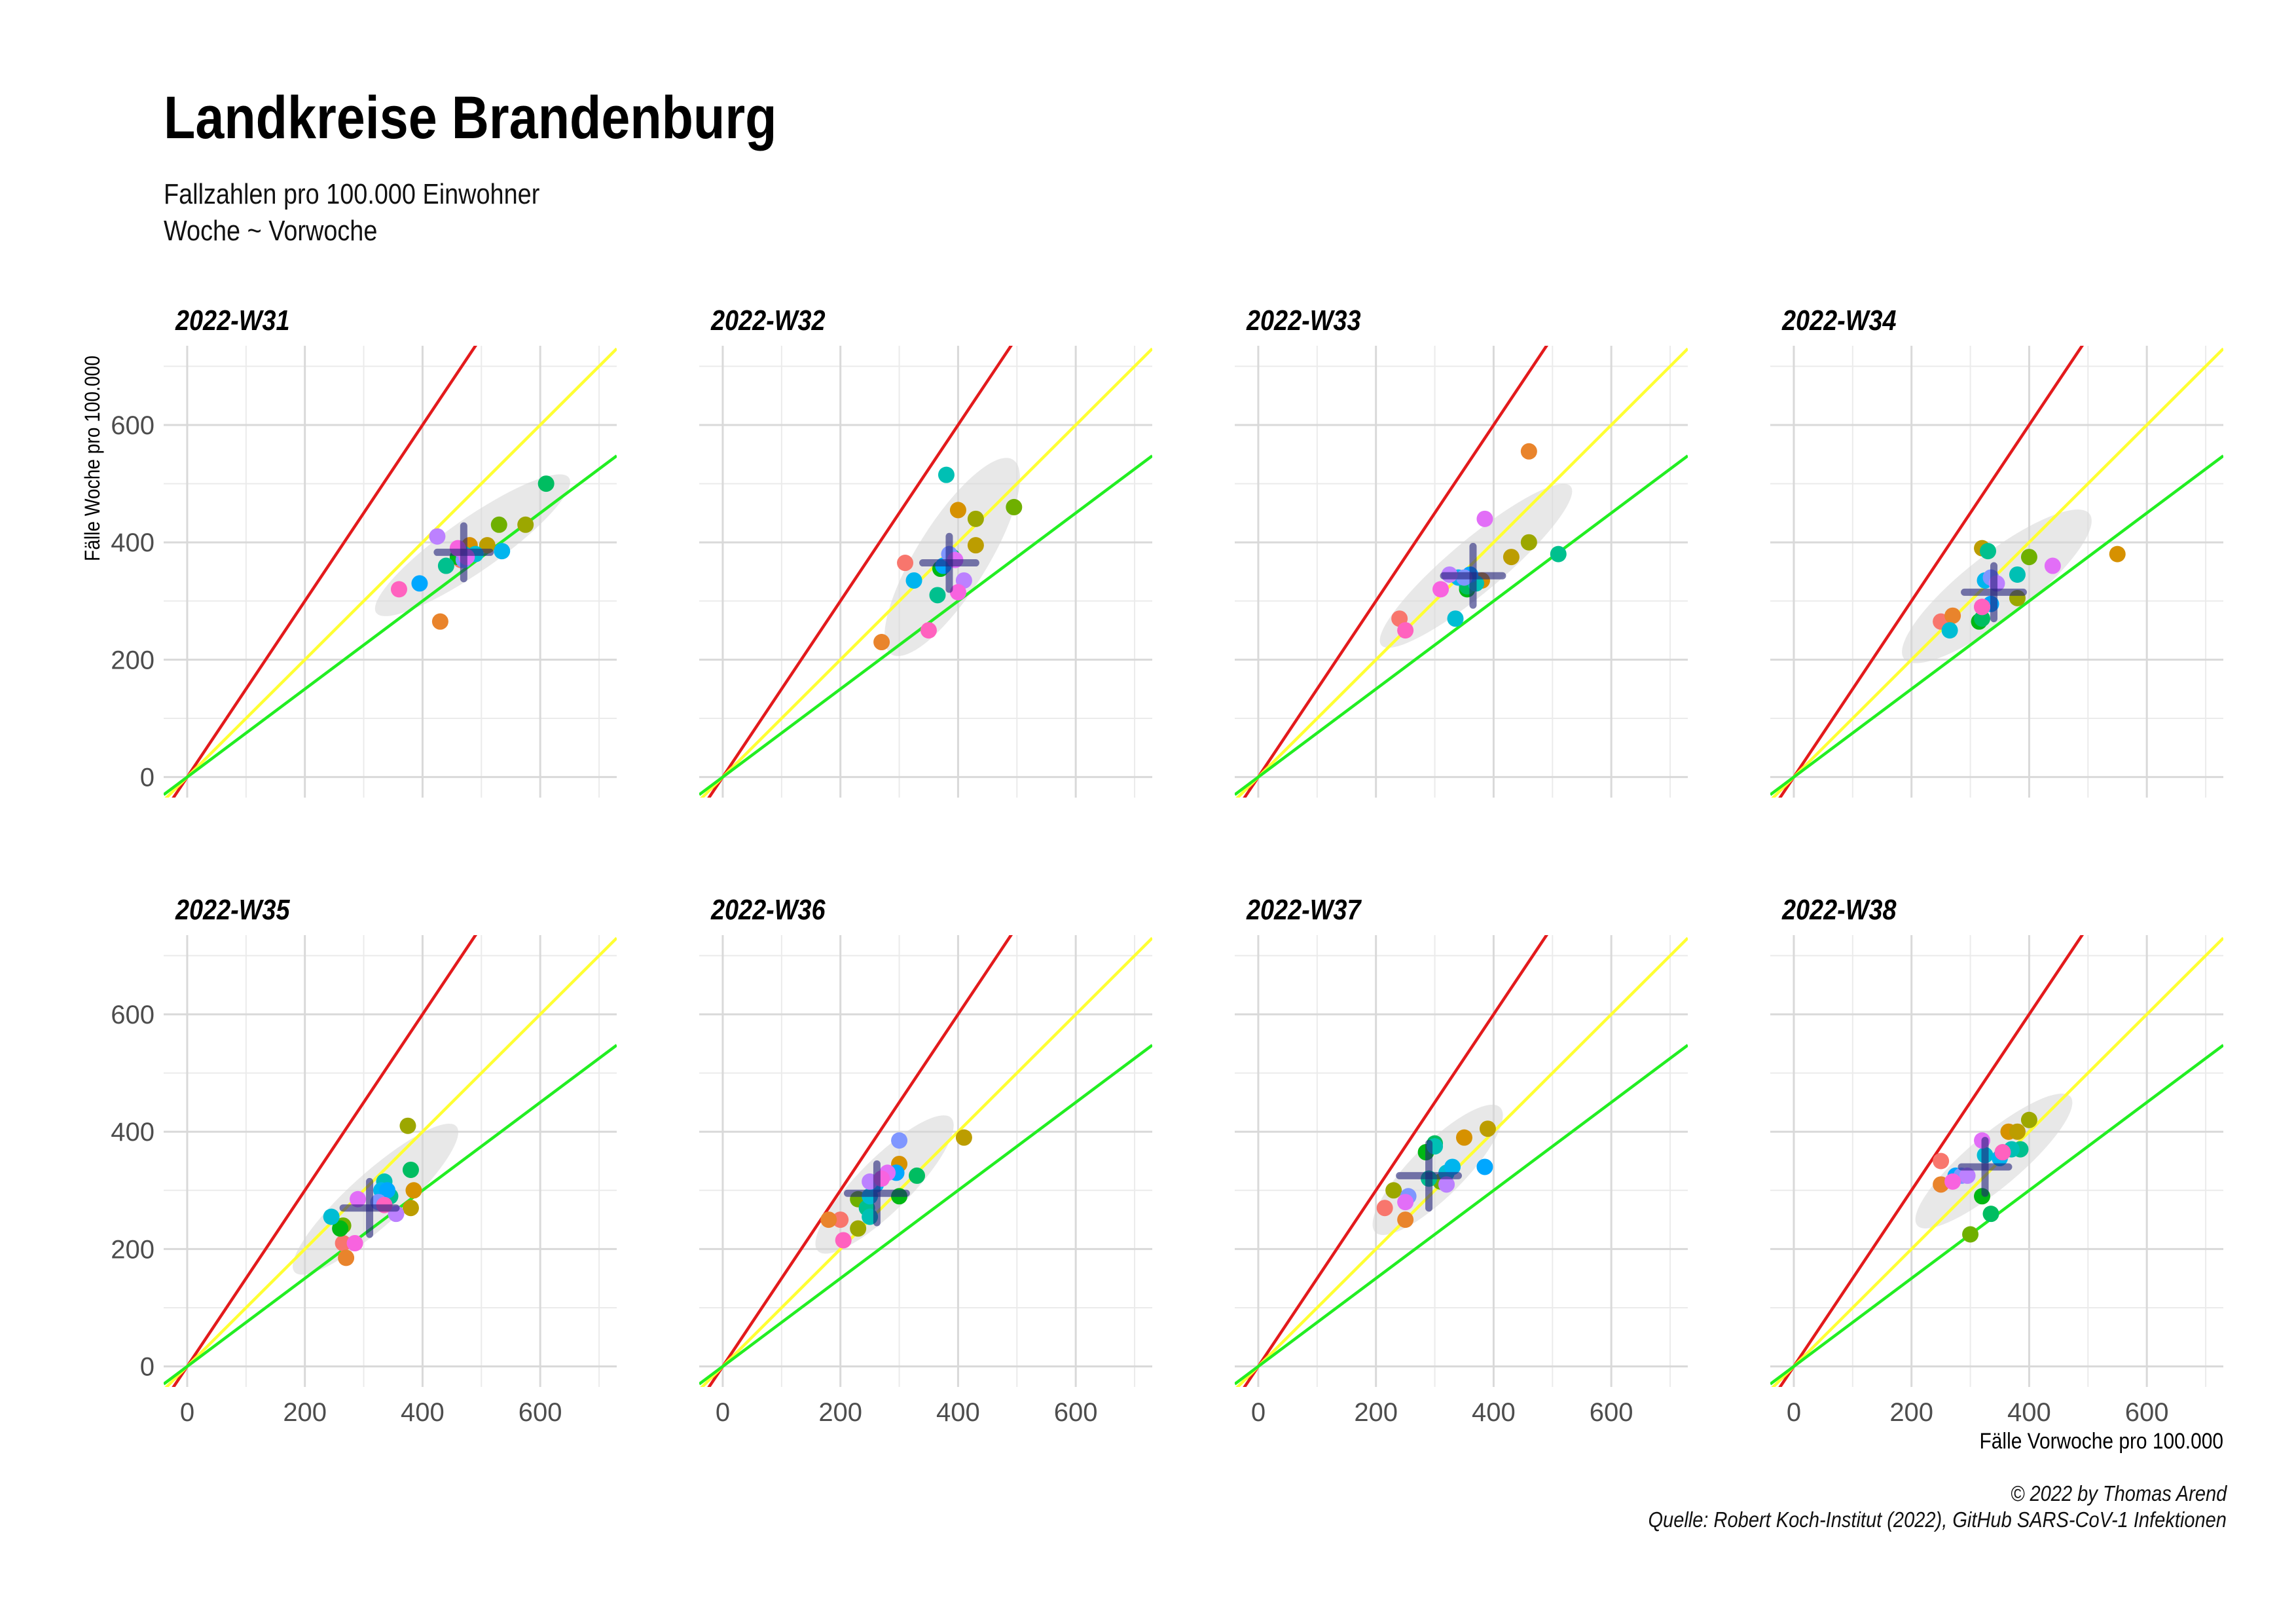 The image size is (2296, 1624). What do you see at coordinates (2101, 1440) in the screenshot?
I see `x-axis-title: Fälle Vorwoche pro 100.000` at bounding box center [2101, 1440].